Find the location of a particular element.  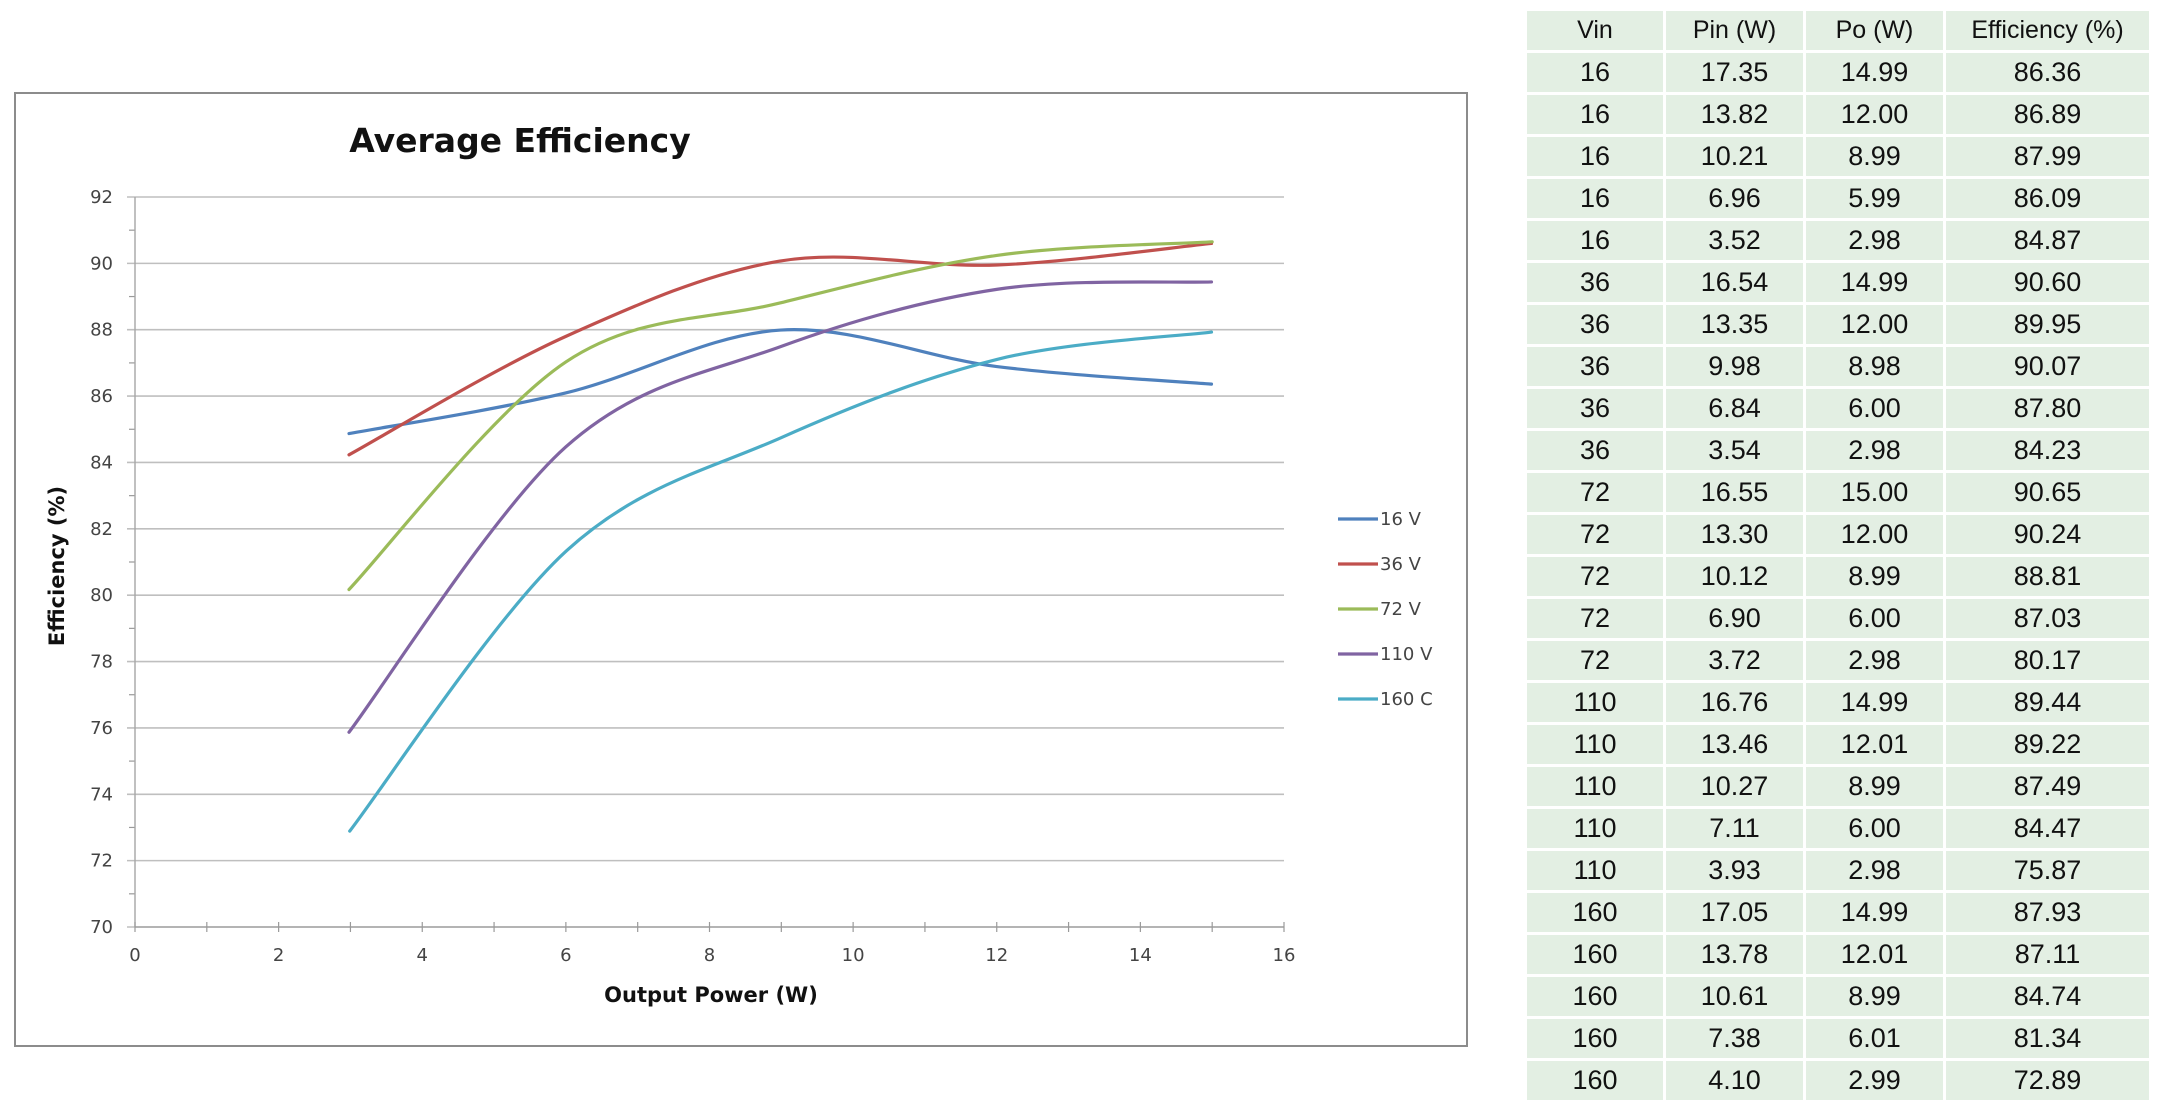

cell-efficiency: 84.87 is located at coordinates (2047, 240).